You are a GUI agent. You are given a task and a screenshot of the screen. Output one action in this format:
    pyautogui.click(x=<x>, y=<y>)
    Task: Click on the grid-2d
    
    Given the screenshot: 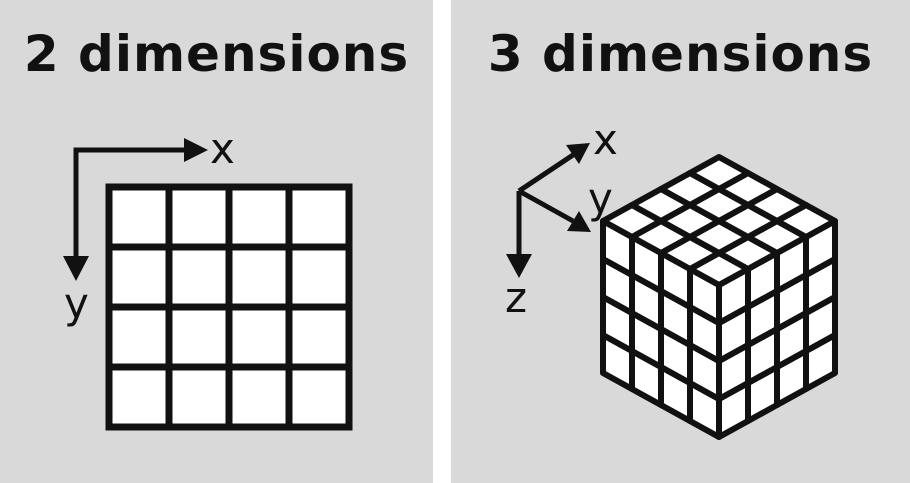 What is the action you would take?
    pyautogui.click(x=229, y=307)
    